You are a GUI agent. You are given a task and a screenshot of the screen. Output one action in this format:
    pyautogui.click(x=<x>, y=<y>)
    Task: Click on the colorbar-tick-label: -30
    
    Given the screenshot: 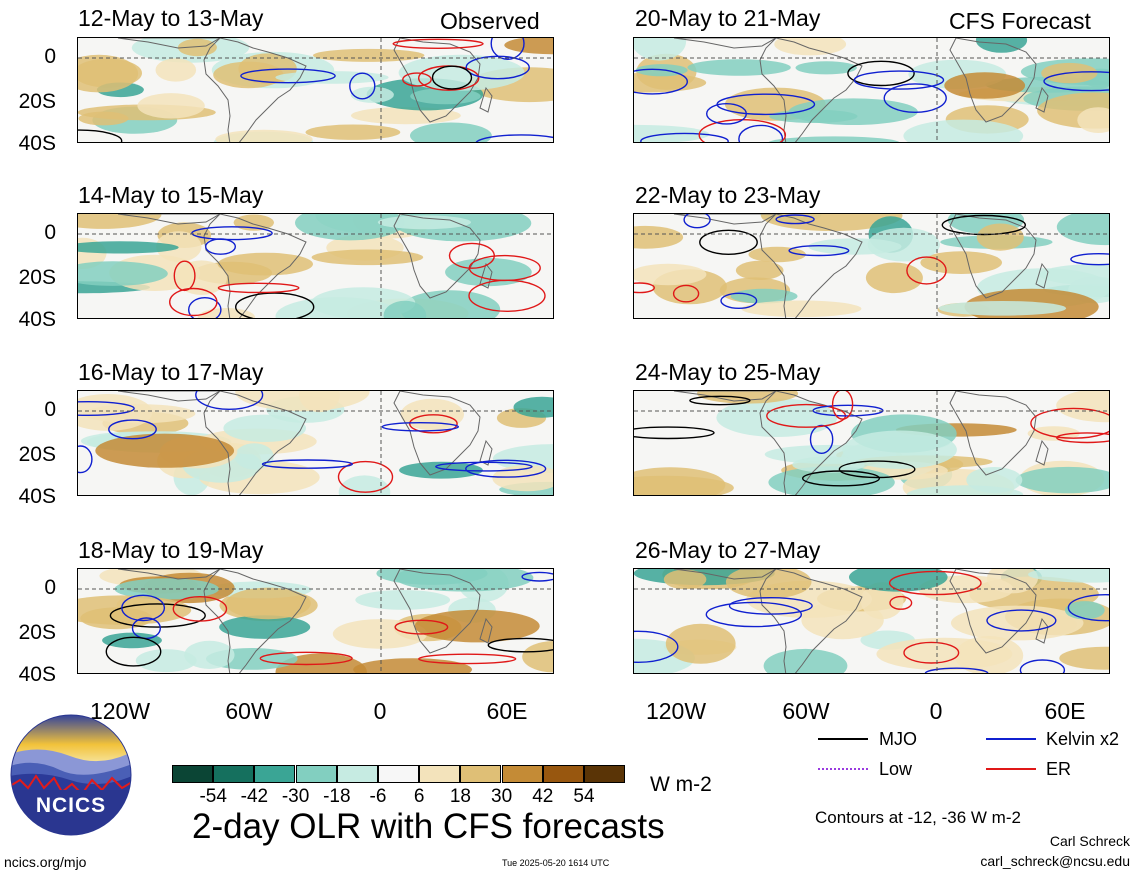 What is the action you would take?
    pyautogui.click(x=295, y=796)
    